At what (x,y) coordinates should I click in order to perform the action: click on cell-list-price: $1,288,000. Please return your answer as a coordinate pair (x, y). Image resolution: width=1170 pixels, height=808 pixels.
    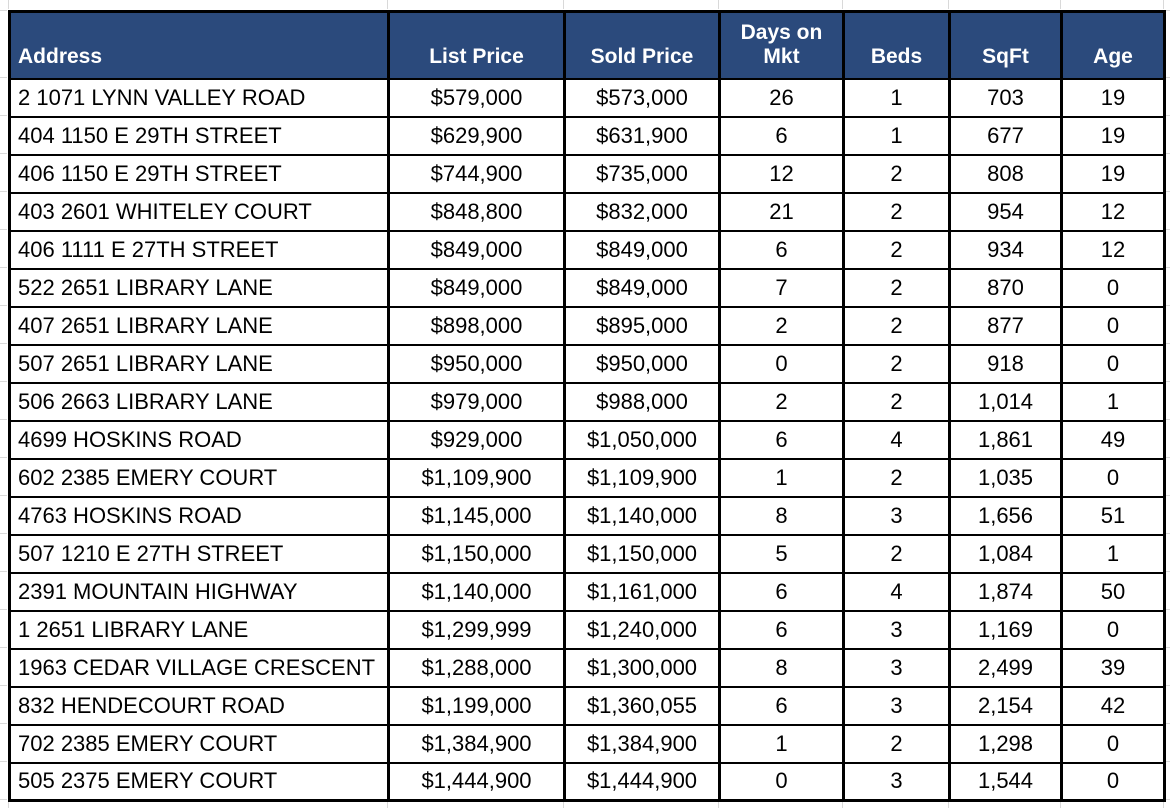
    Looking at the image, I should click on (476, 667).